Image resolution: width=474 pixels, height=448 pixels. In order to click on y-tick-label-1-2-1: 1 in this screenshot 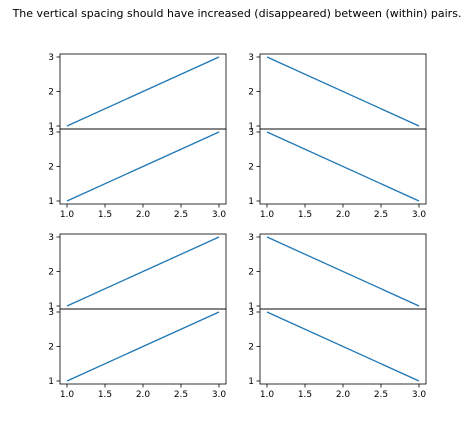, I will do `click(251, 127)`.